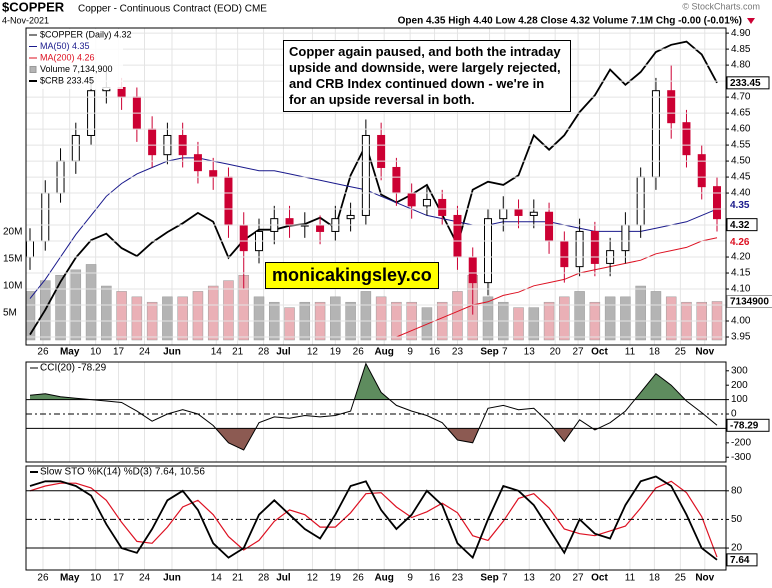 The height and width of the screenshot is (588, 772). I want to click on credit: © StockCharts.com, so click(721, 6).